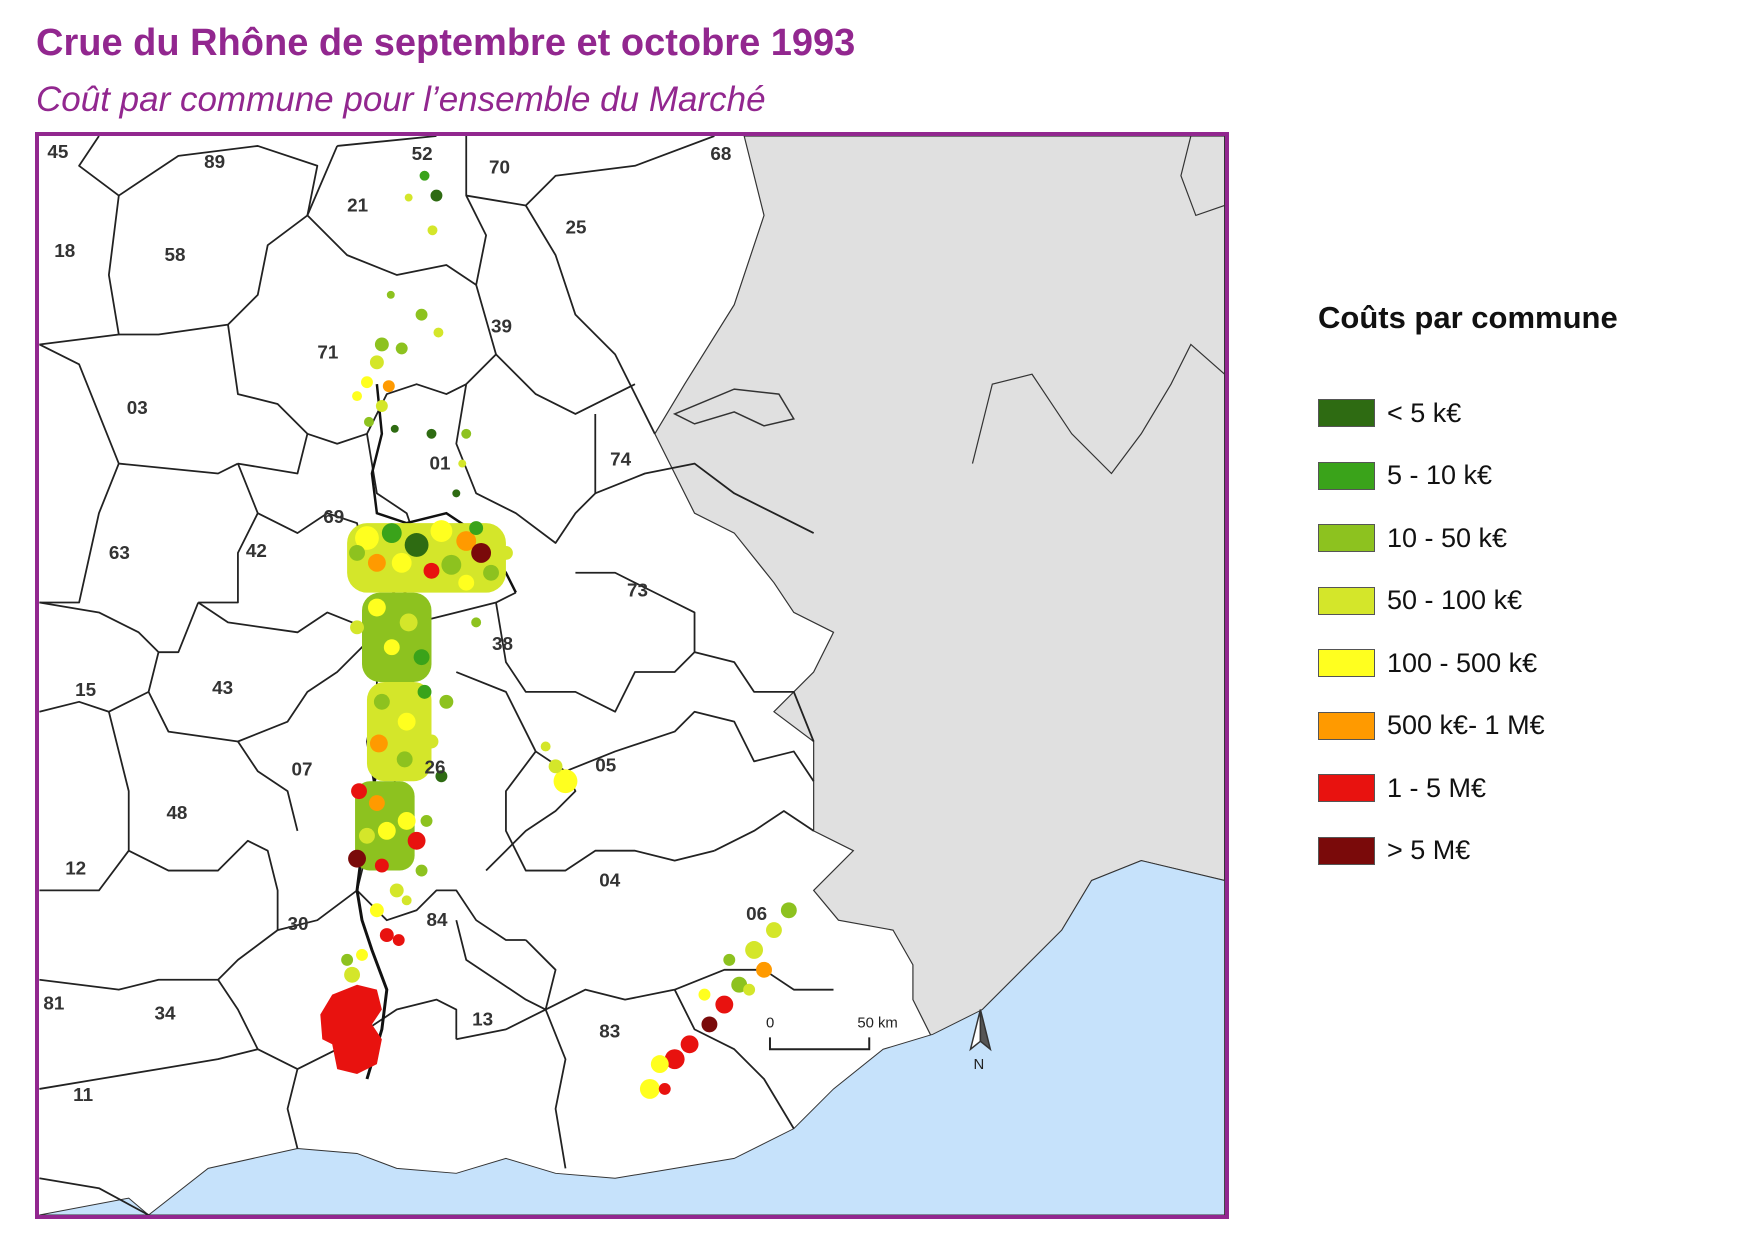 Image resolution: width=1753 pixels, height=1240 pixels. I want to click on legend-label: 500 k€- 1 M€, so click(1466, 725).